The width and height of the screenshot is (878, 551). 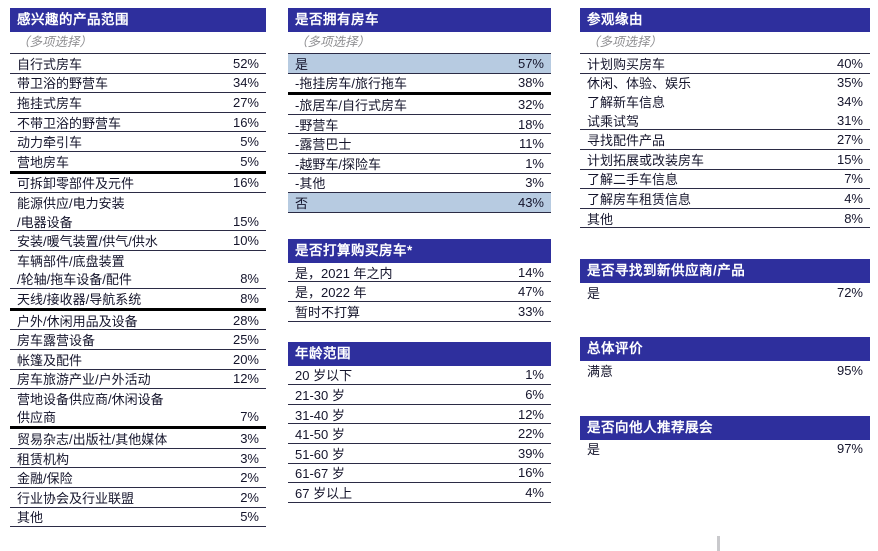 What do you see at coordinates (338, 164) in the screenshot?
I see `row-label: -越野车/探险车` at bounding box center [338, 164].